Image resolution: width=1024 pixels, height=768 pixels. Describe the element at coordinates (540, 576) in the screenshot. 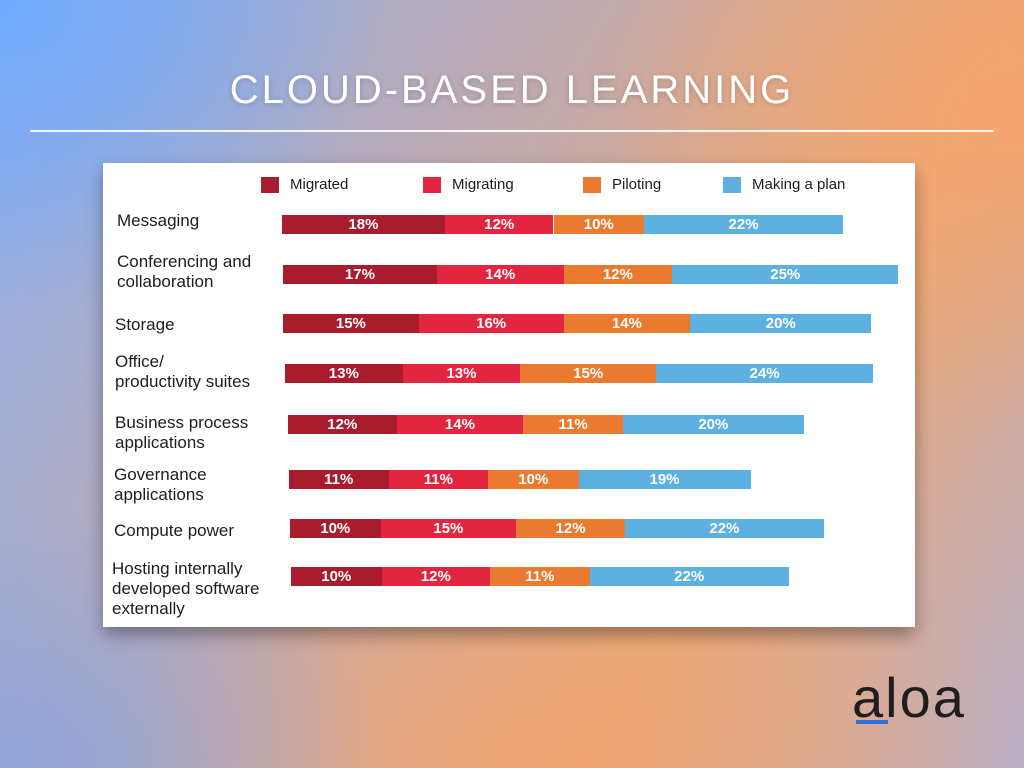

I see `bar-segment-piloting-hosting-internally-developed-software-externally: 11%` at that location.